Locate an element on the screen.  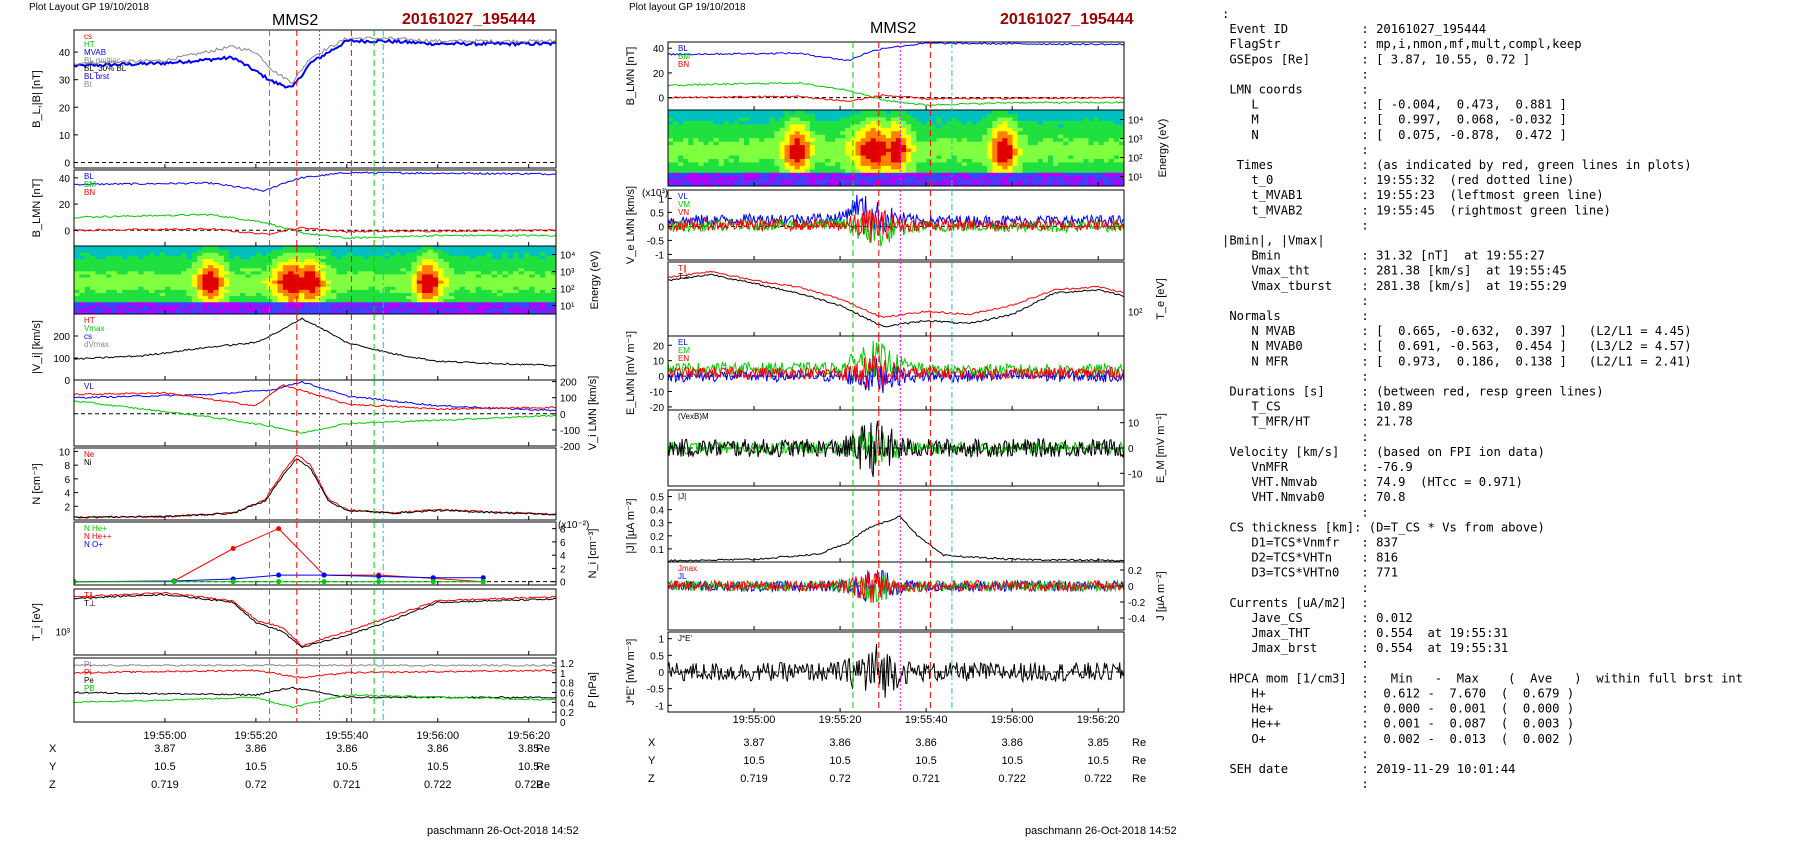
middle-sat-title: MMS2 is located at coordinates (893, 28).